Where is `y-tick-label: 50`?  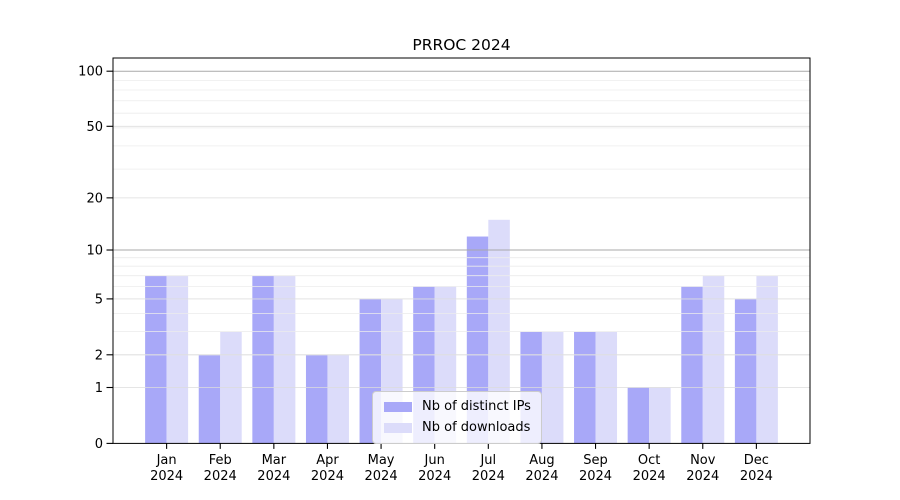 y-tick-label: 50 is located at coordinates (94, 127).